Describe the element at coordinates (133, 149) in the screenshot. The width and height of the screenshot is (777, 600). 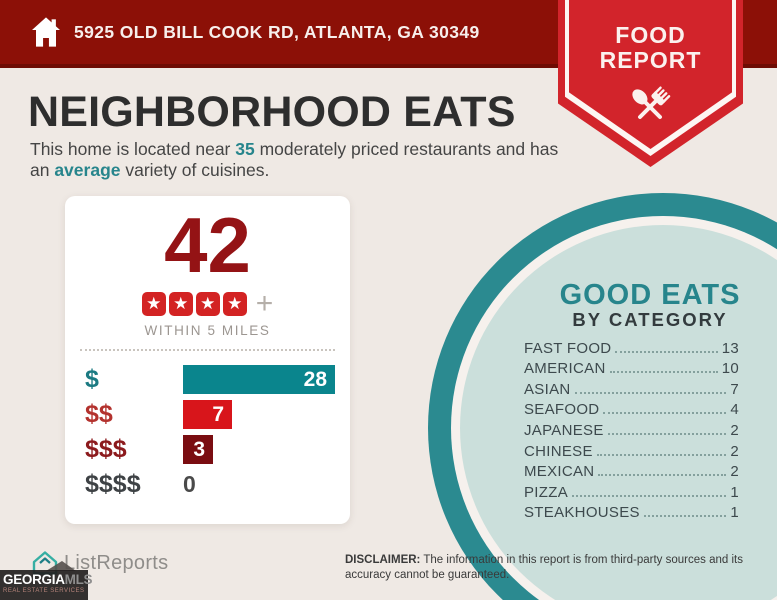
I see `subtitle-text: This home is located near` at that location.